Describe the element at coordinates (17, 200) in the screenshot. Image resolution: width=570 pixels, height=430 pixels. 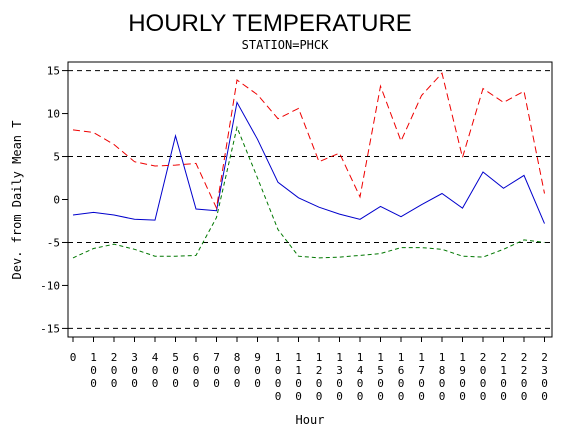
I see `y-axis-label: Dev. from Daily Mean T` at that location.